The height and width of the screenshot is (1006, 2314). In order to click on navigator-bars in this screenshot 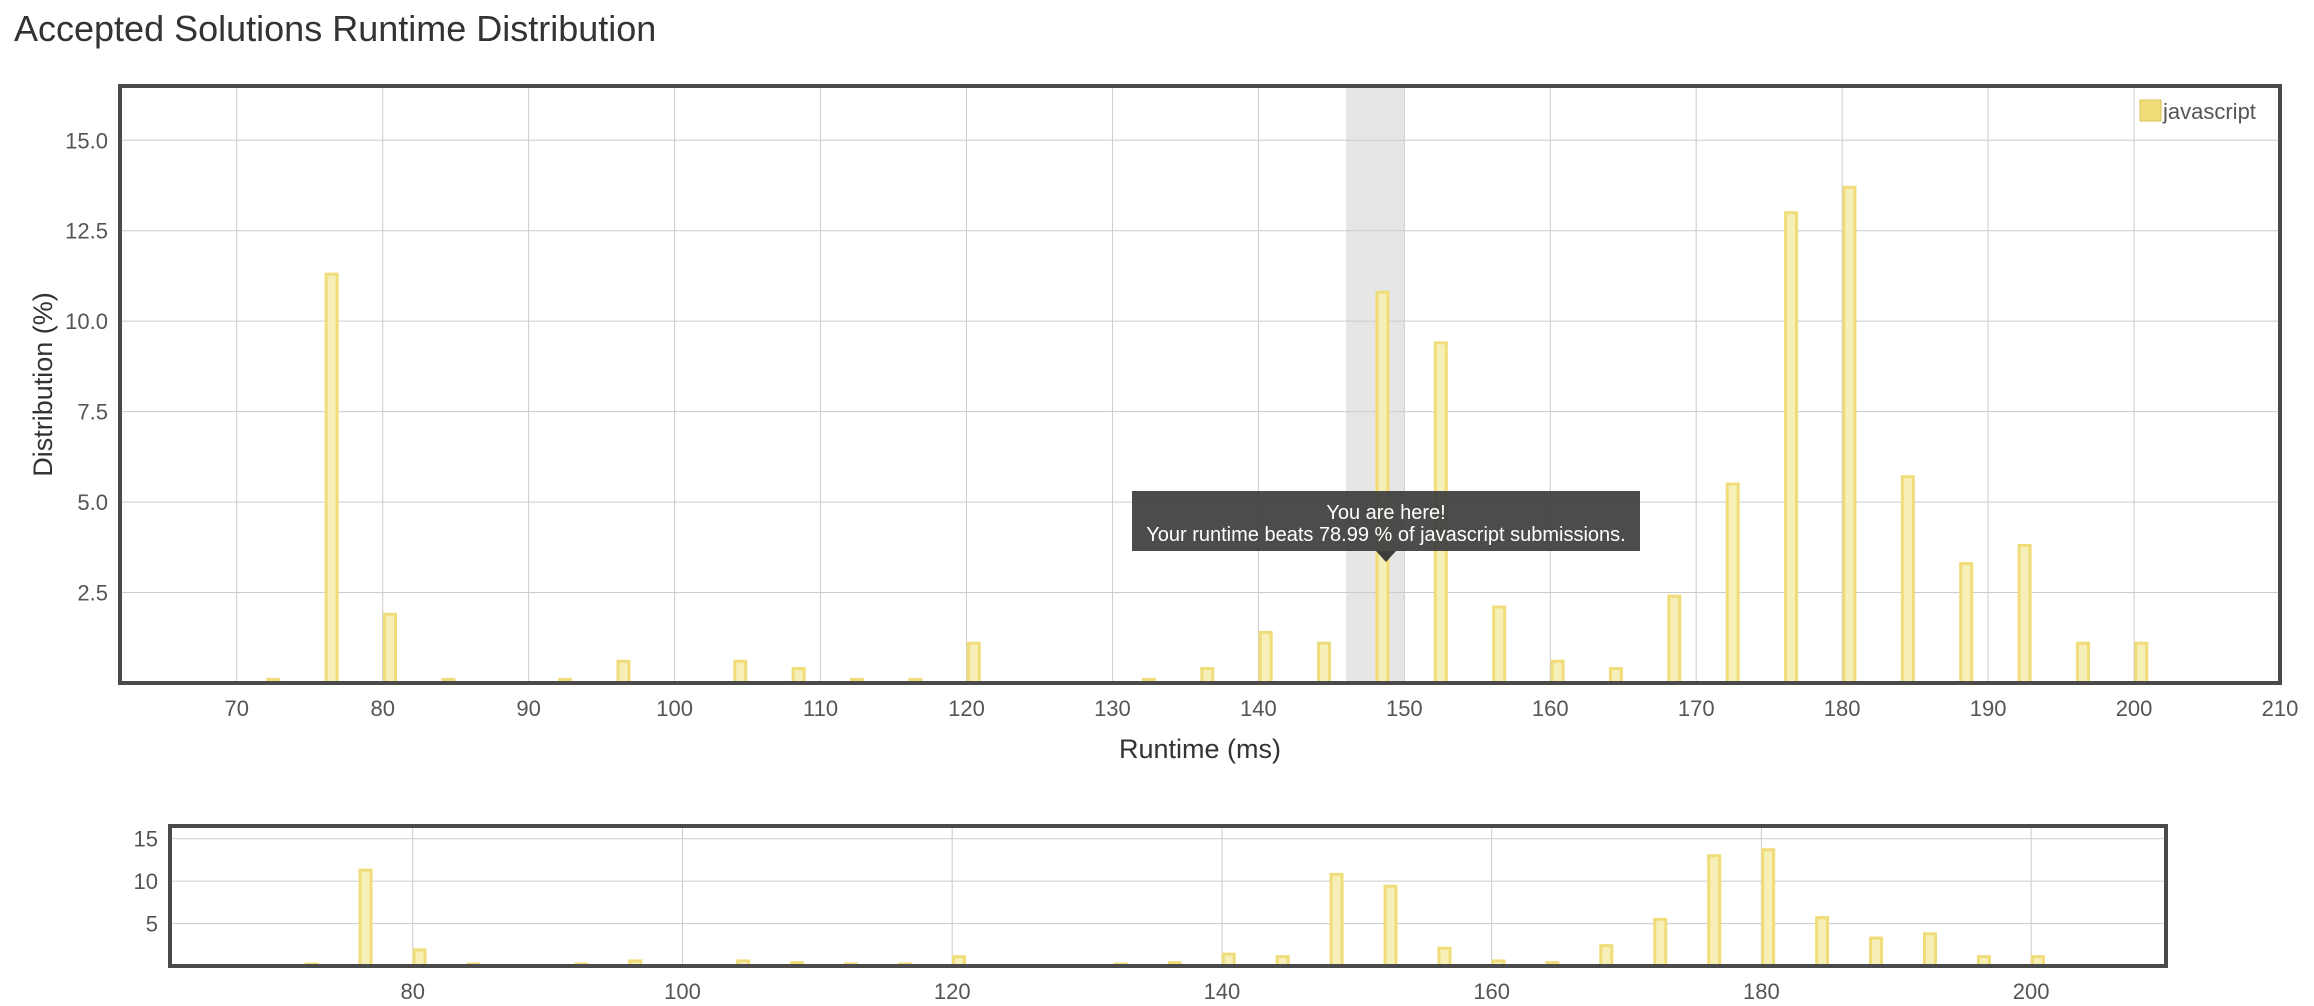, I will do `click(1174, 908)`.